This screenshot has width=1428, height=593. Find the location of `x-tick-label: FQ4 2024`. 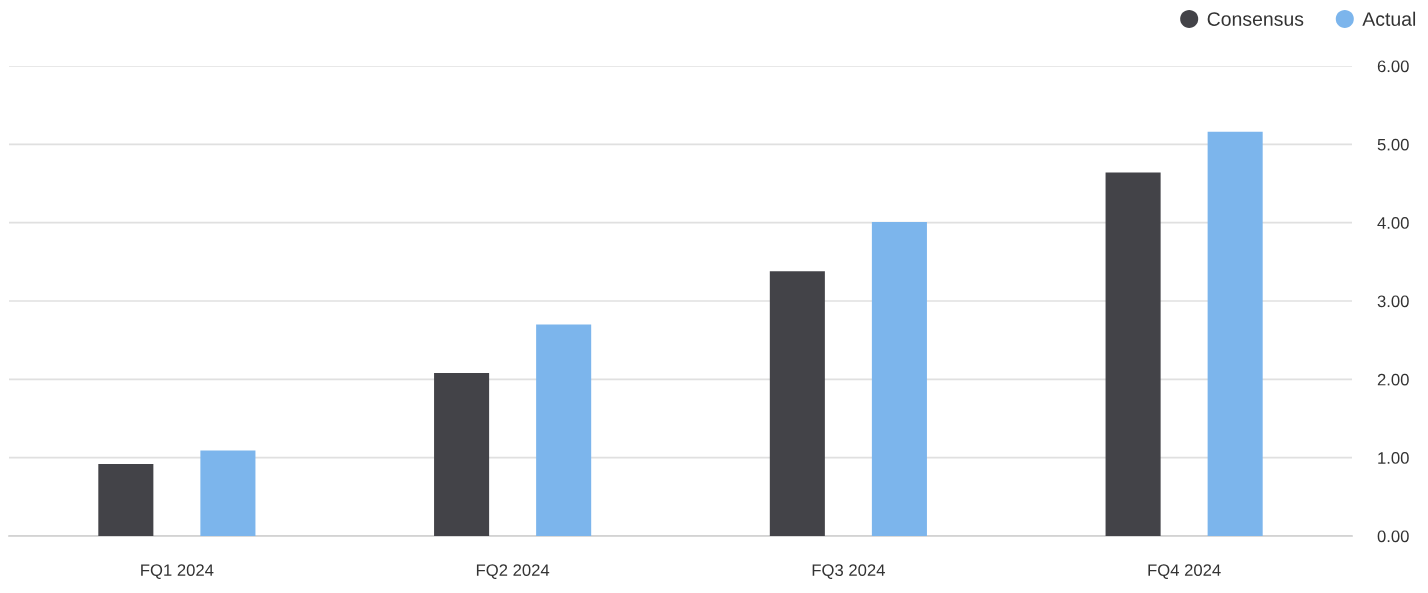

x-tick-label: FQ4 2024 is located at coordinates (1184, 571).